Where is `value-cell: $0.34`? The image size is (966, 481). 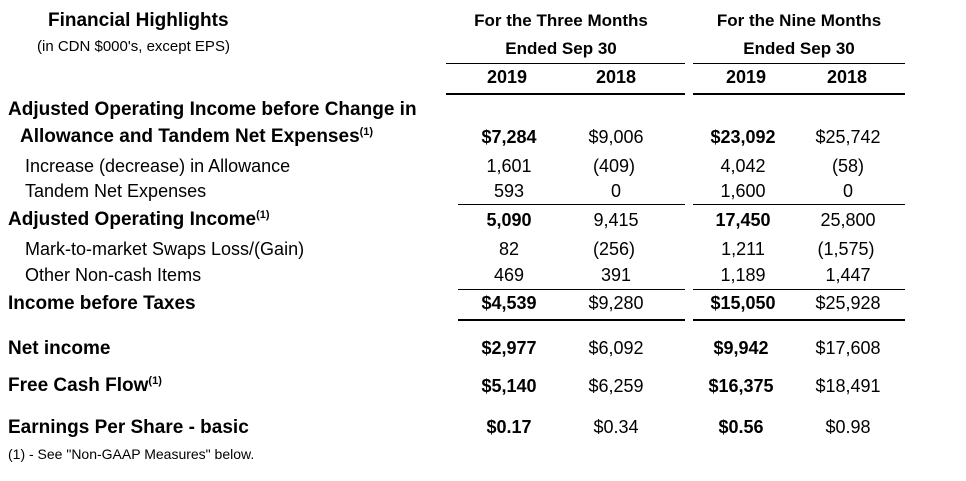 value-cell: $0.34 is located at coordinates (616, 427).